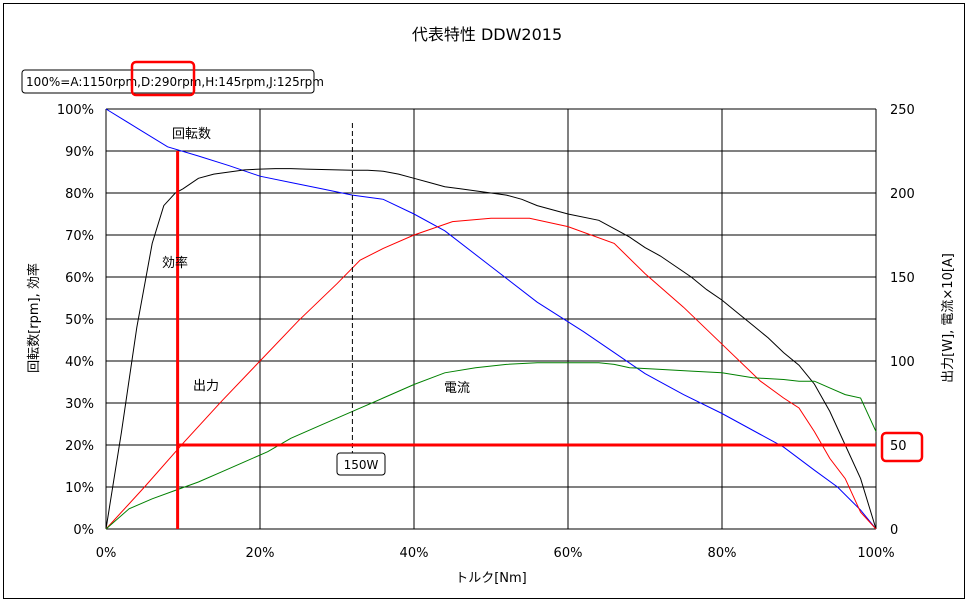  I want to click on subtitle-box, so click(168, 81).